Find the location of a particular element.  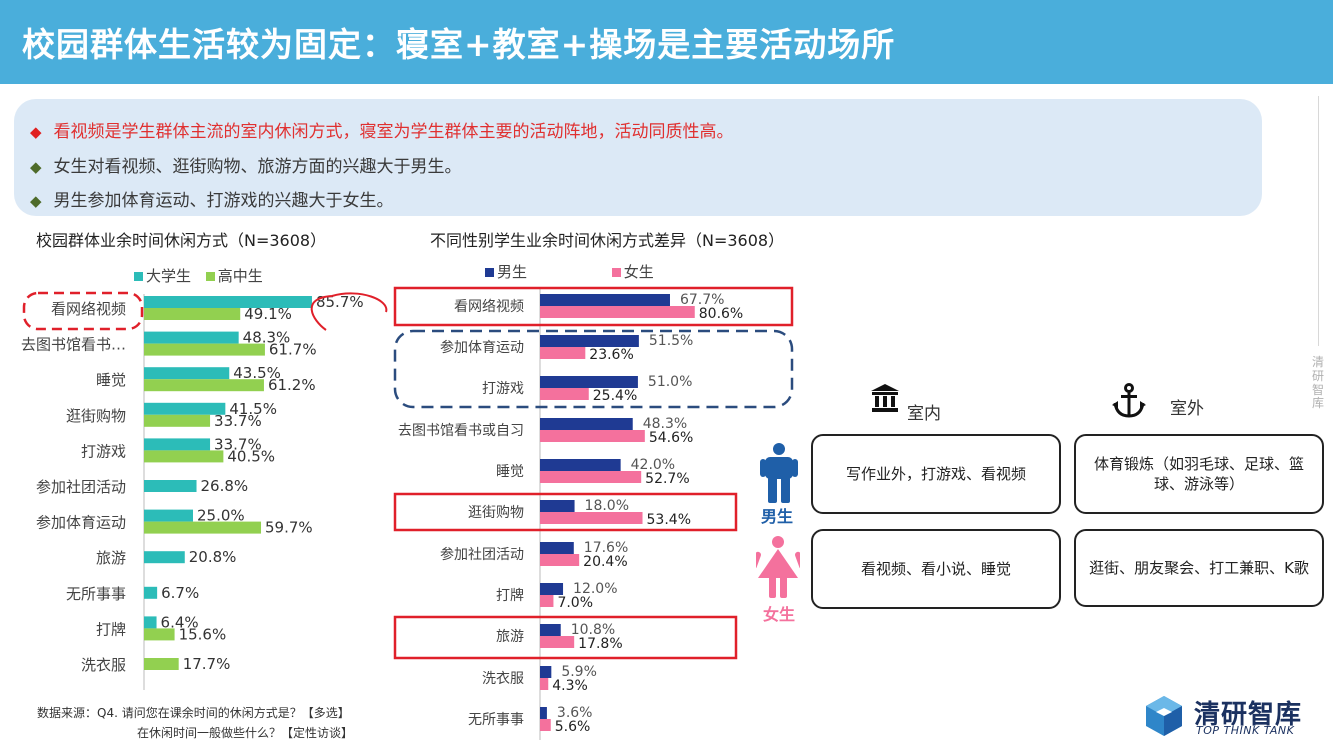

right-value-label-male: 51.0% is located at coordinates (670, 382).